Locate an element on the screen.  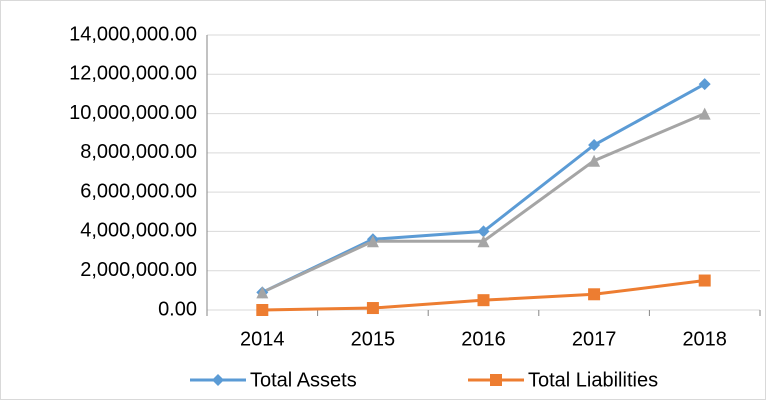
legend-label: Total Assets is located at coordinates (303, 380).